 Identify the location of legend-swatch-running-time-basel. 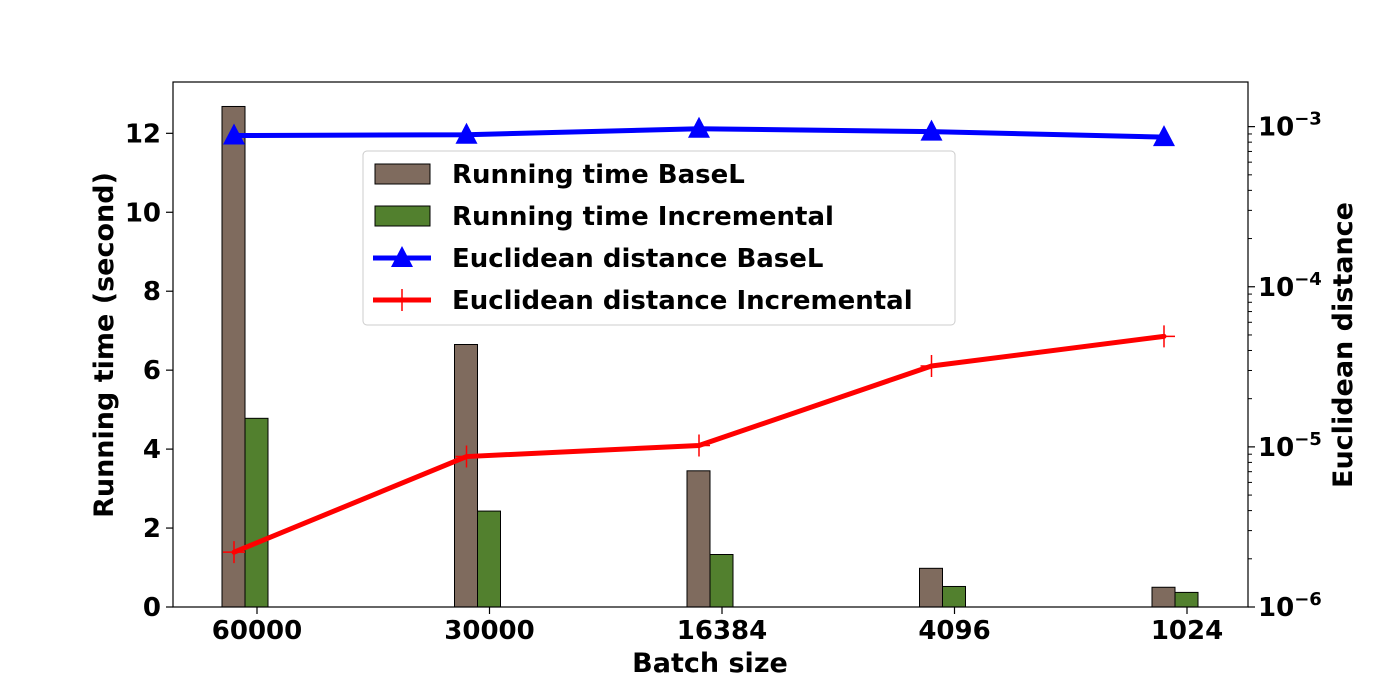
(402, 174).